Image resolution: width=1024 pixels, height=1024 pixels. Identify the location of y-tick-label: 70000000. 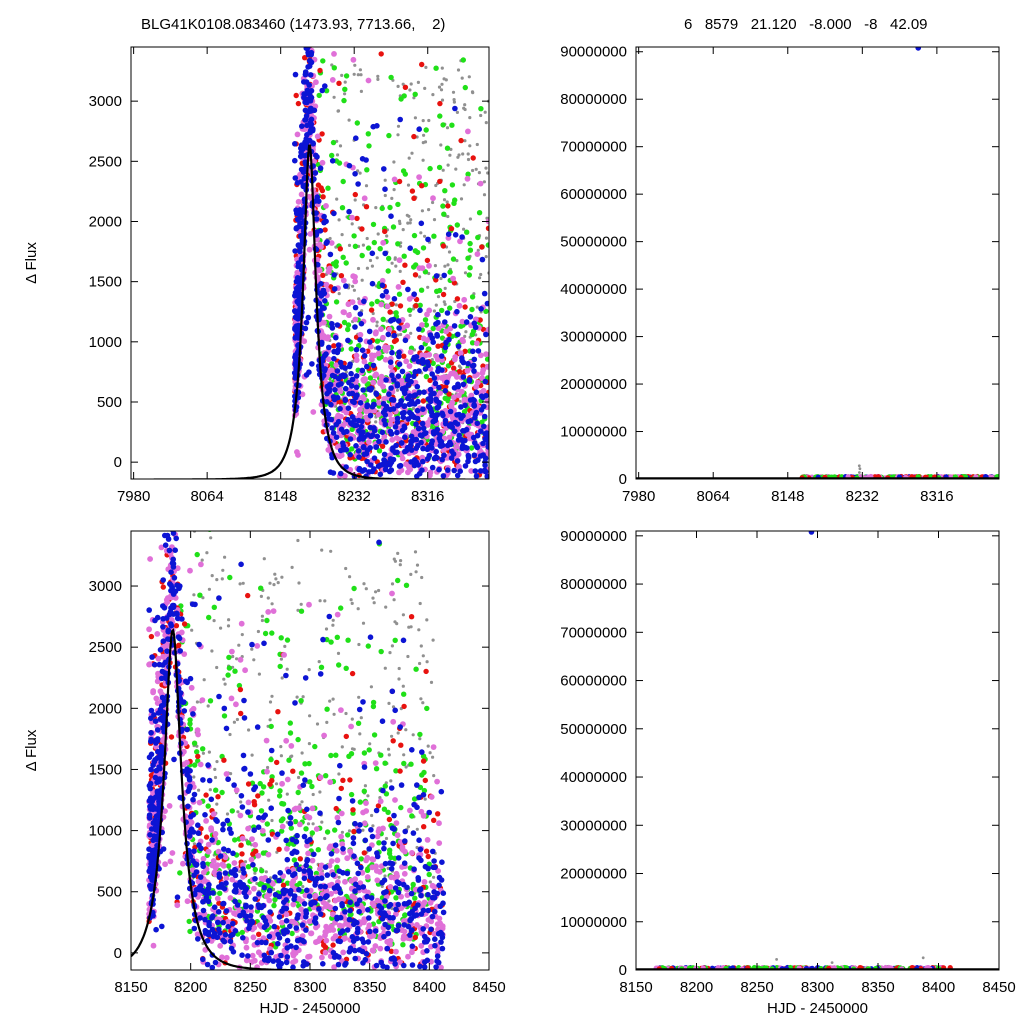
(593, 147).